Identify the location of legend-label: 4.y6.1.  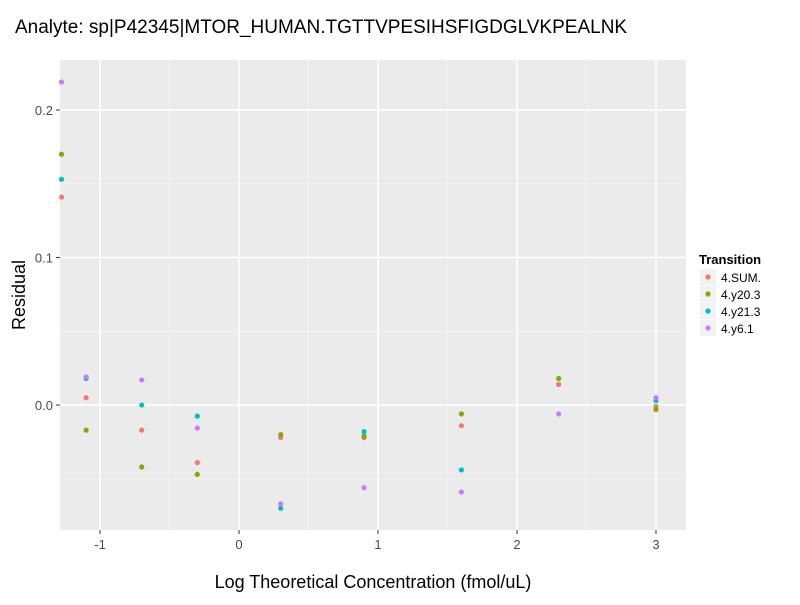
(737, 329).